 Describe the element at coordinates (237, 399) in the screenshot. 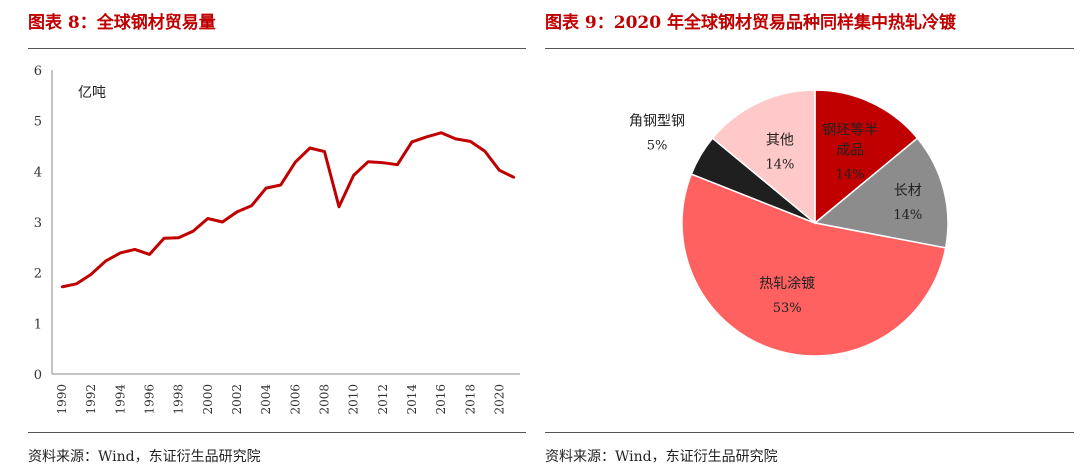

I see `x-tick-label: 2002` at that location.